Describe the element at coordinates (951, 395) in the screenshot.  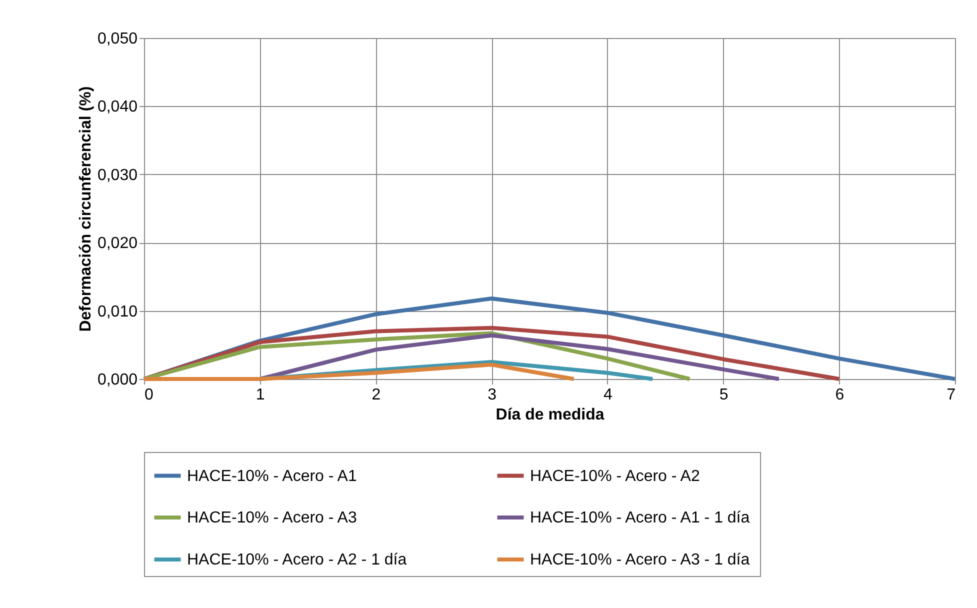
I see `x-tick-label: 7` at that location.